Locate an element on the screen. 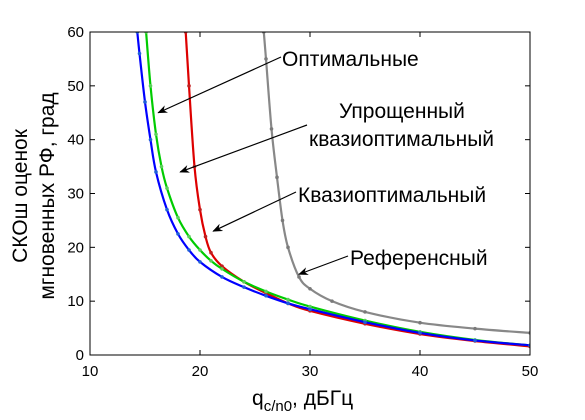 Image resolution: width=585 pixels, height=420 pixels. x-axis-label-unit: , дБГц is located at coordinates (322, 398).